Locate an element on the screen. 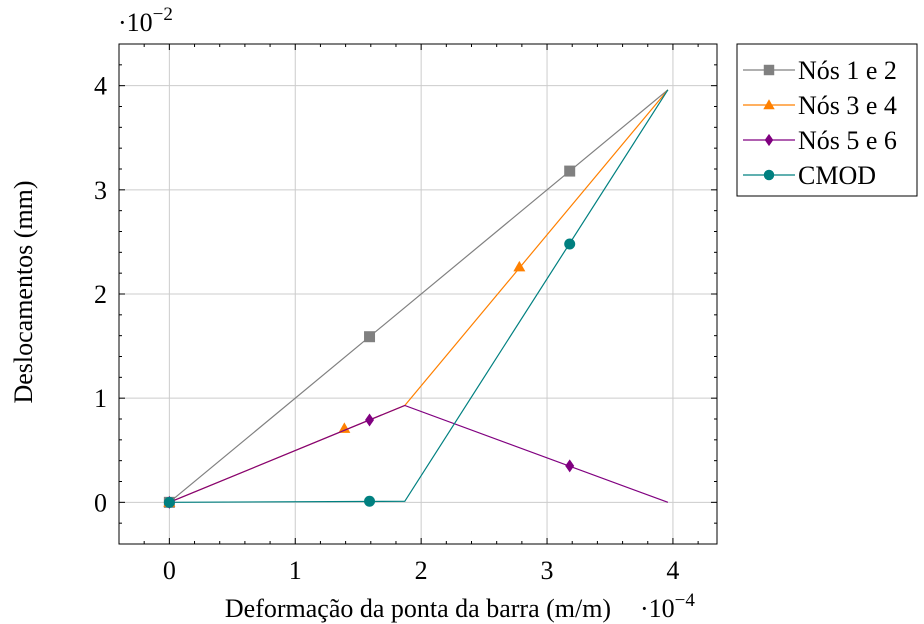 The image size is (924, 624). x-tick-label: 3 is located at coordinates (547, 570).